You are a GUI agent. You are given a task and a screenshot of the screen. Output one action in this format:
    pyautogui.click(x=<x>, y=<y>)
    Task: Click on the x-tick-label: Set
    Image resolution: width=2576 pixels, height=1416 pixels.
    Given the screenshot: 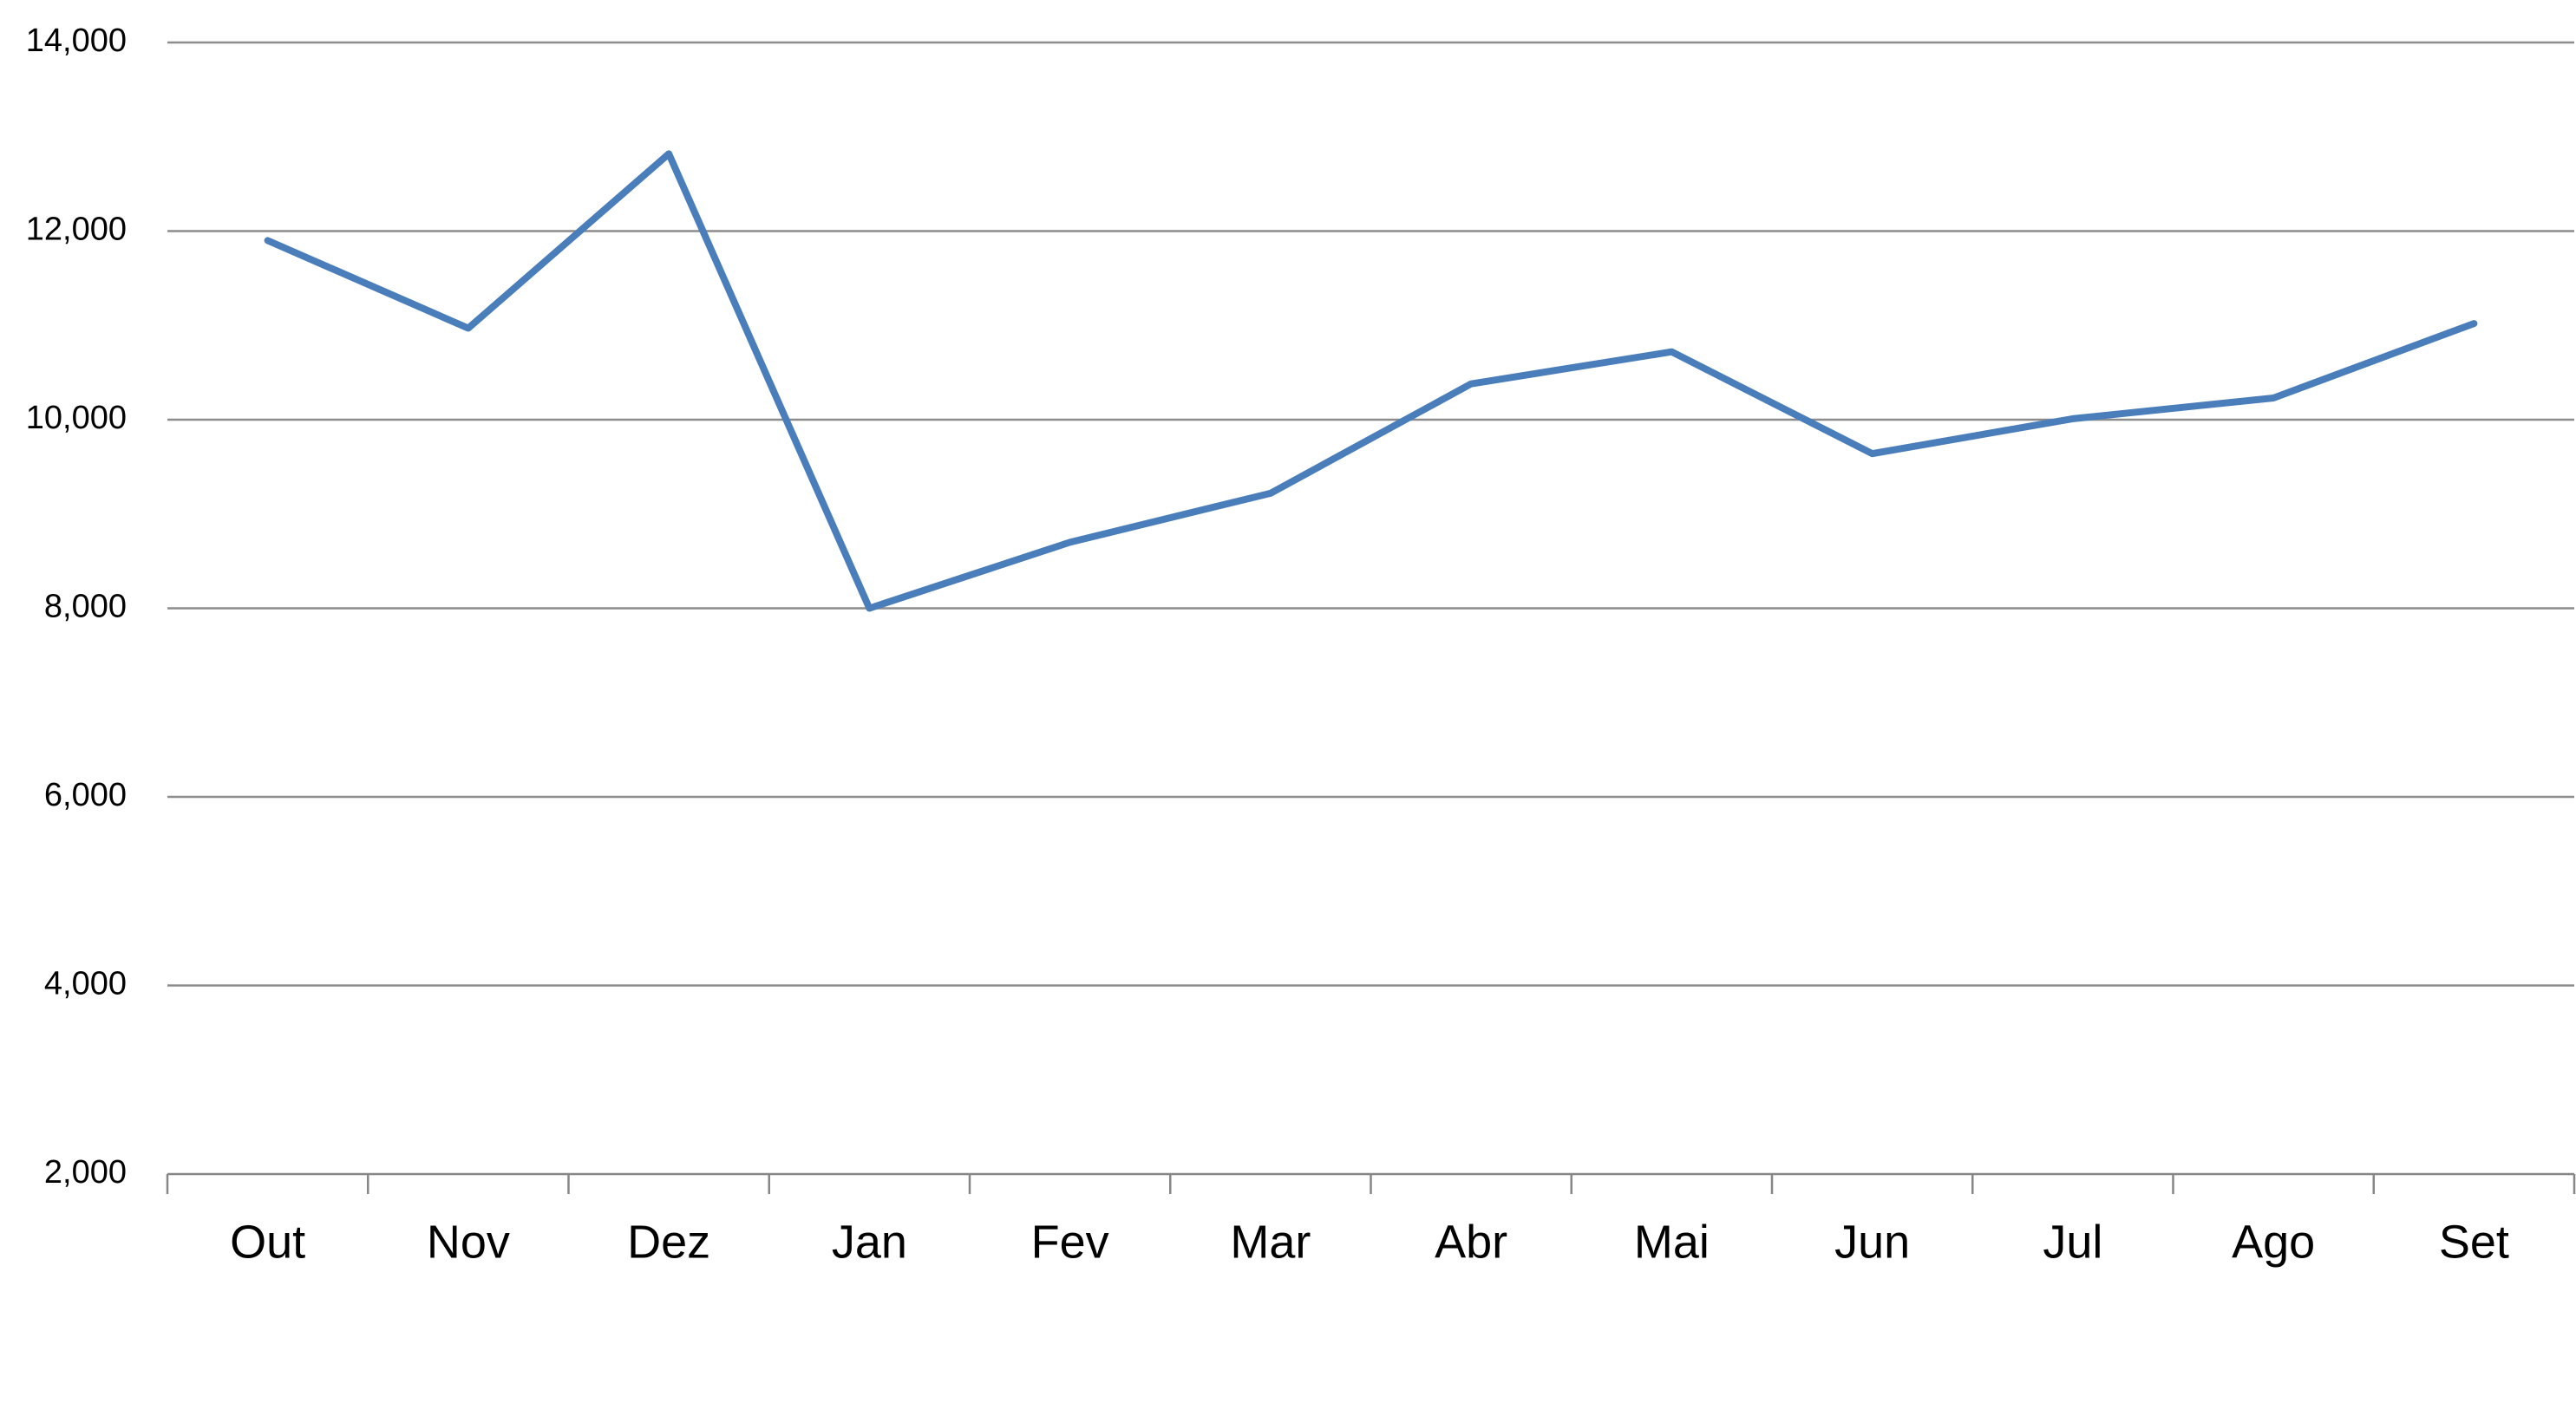 What is the action you would take?
    pyautogui.click(x=2474, y=1242)
    